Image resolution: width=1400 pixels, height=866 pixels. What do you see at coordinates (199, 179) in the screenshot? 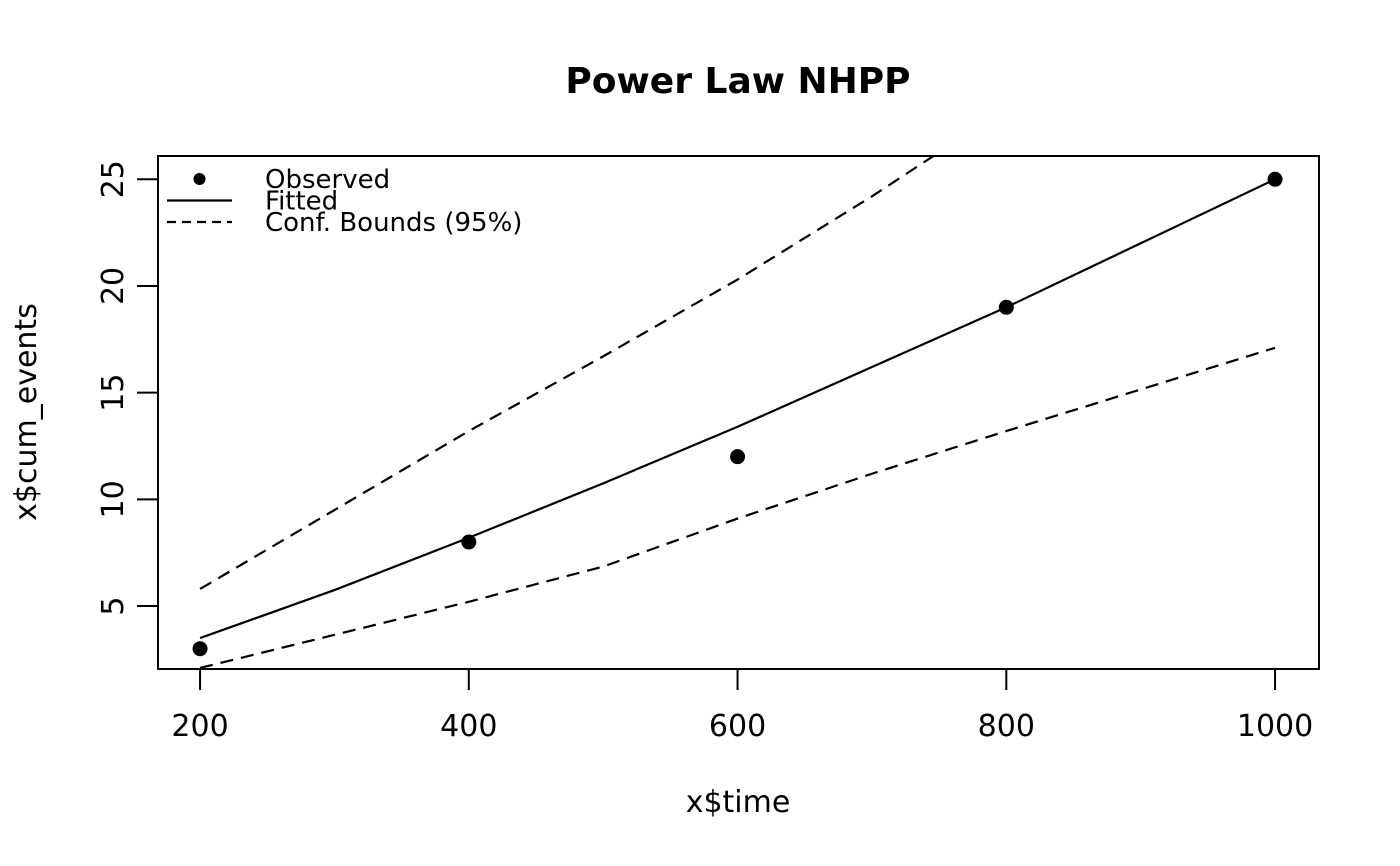
I see `legend-point-marker` at bounding box center [199, 179].